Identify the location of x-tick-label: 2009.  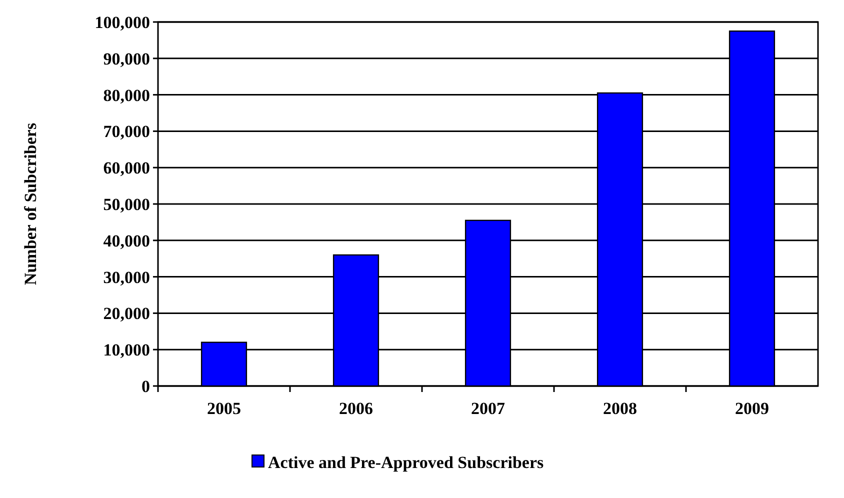
(752, 408).